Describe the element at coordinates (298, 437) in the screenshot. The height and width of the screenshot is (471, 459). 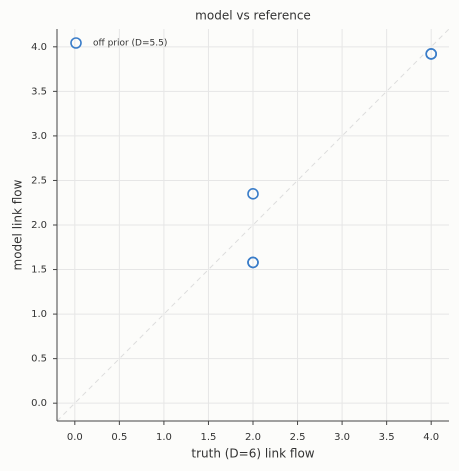
I see `x-tick-label: 2.5` at that location.